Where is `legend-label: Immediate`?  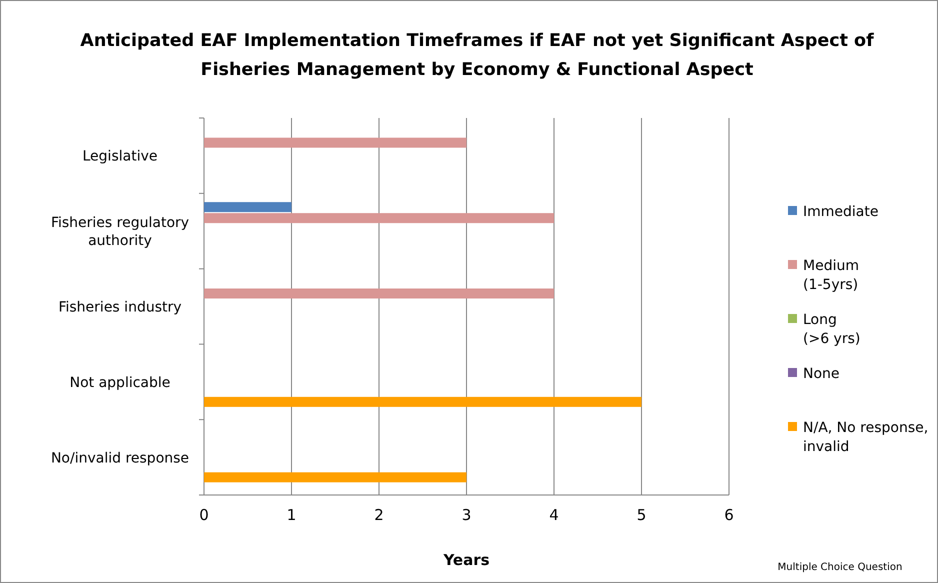 legend-label: Immediate is located at coordinates (840, 212).